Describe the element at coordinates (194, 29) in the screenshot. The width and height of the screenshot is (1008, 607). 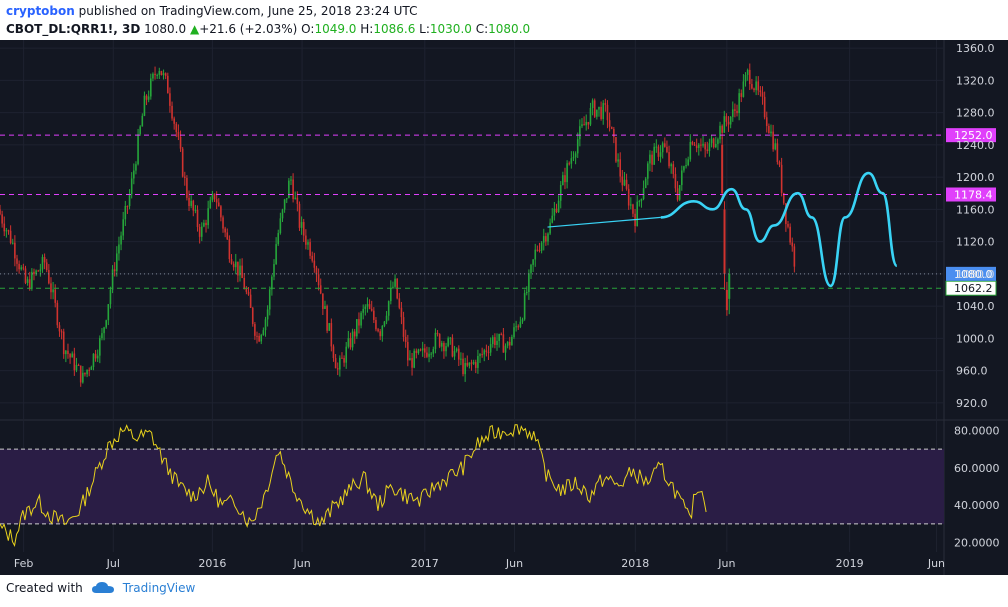
I see `up-arrow-icon: ▲` at that location.